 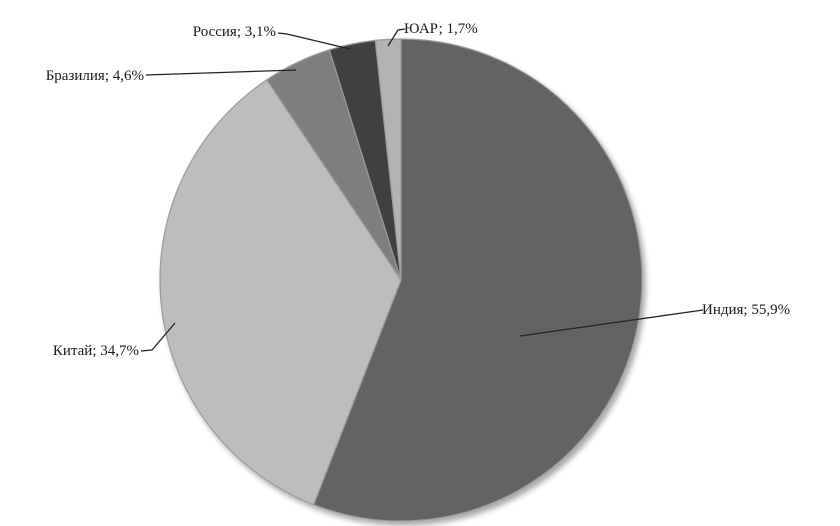 What do you see at coordinates (234, 32) in the screenshot?
I see `slice-label-4: Россия; 3,1%` at bounding box center [234, 32].